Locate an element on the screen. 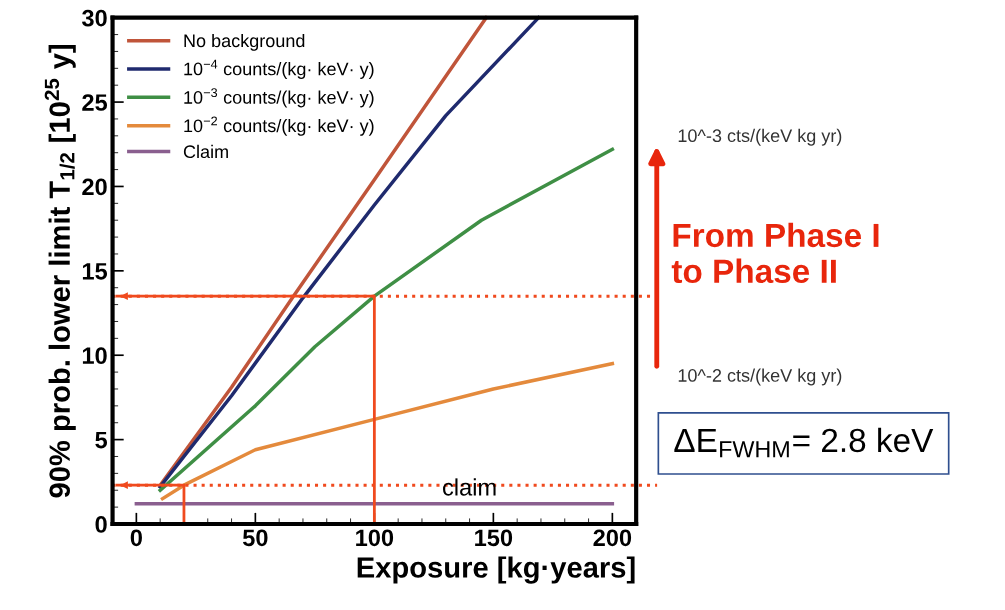 This screenshot has height=610, width=1005. text: 10^-2 cts/(keV kg yr) is located at coordinates (760, 377).